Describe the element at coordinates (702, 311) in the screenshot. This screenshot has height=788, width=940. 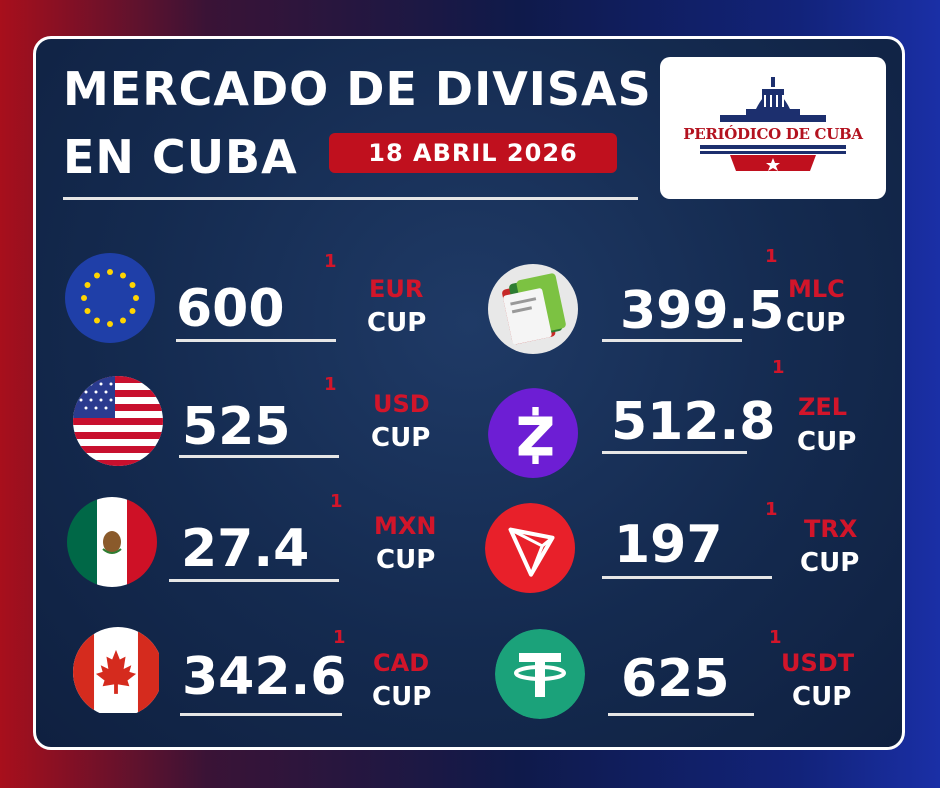
I see `mlc-rate-value: 399.5` at that location.